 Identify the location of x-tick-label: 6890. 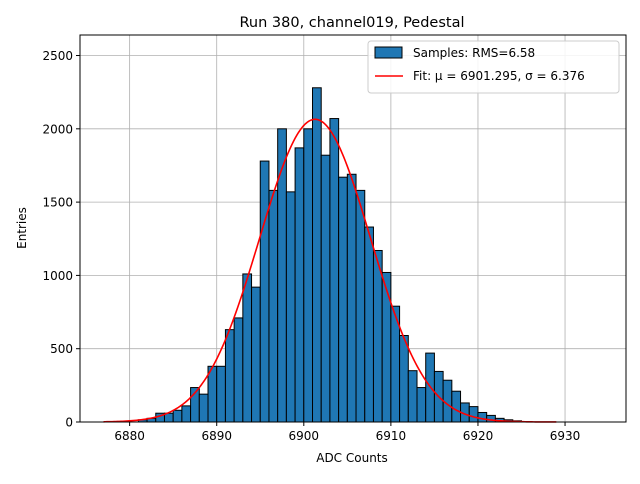
(216, 436).